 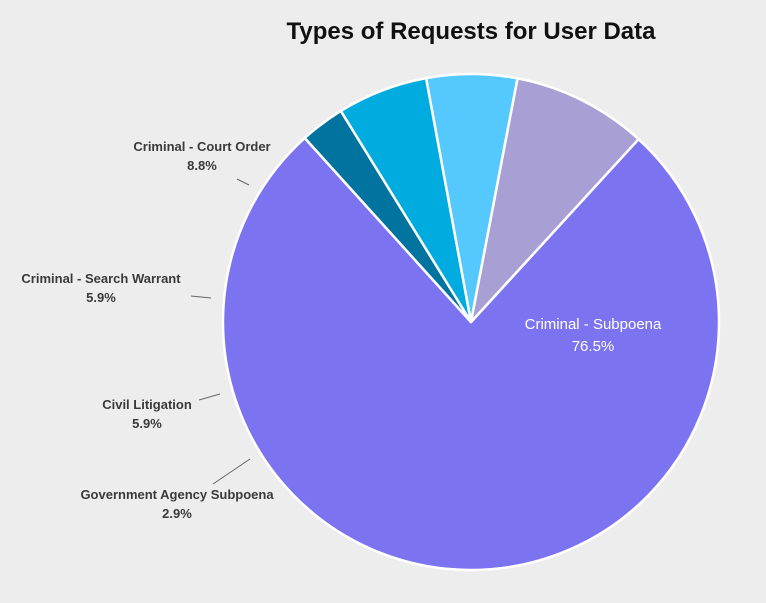 I want to click on chart-title: Types of Requests for User Data, so click(x=471, y=31).